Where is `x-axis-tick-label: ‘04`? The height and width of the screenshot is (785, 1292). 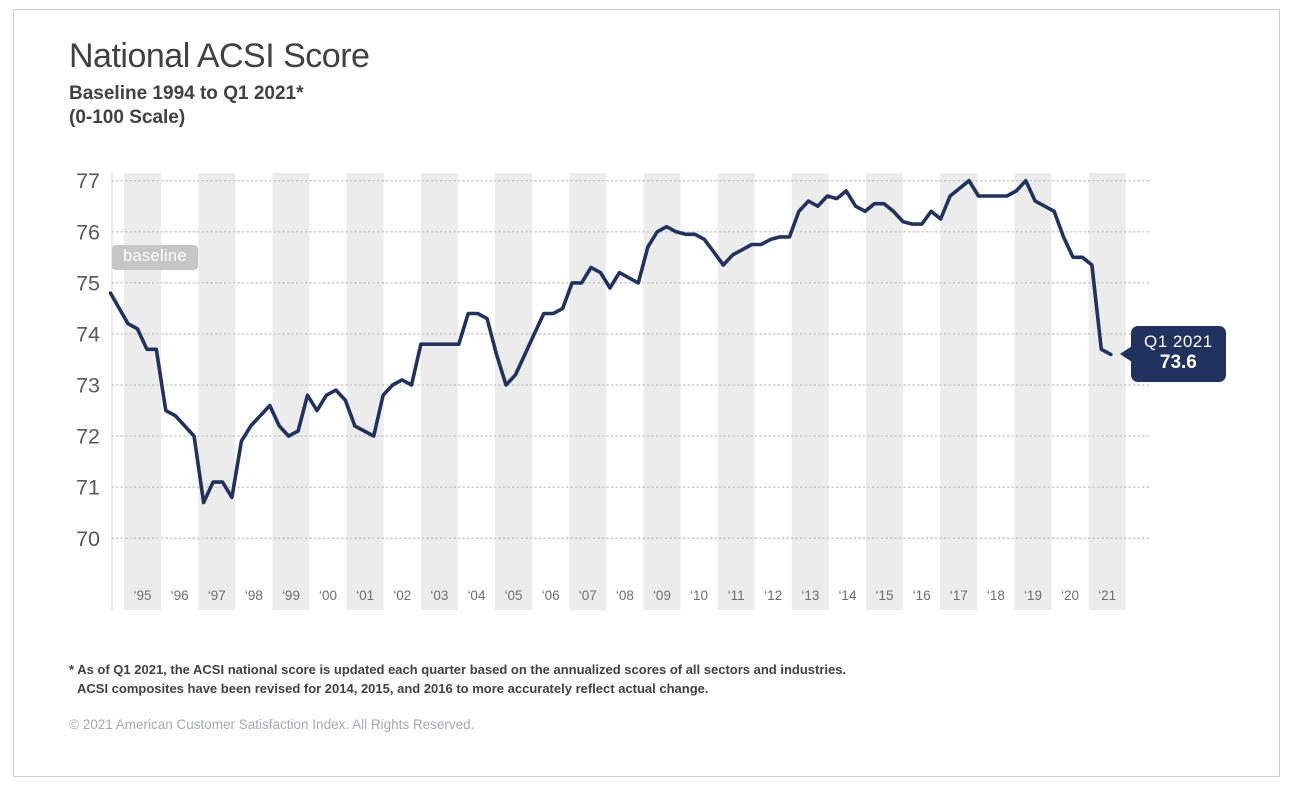
x-axis-tick-label: ‘04 is located at coordinates (476, 595).